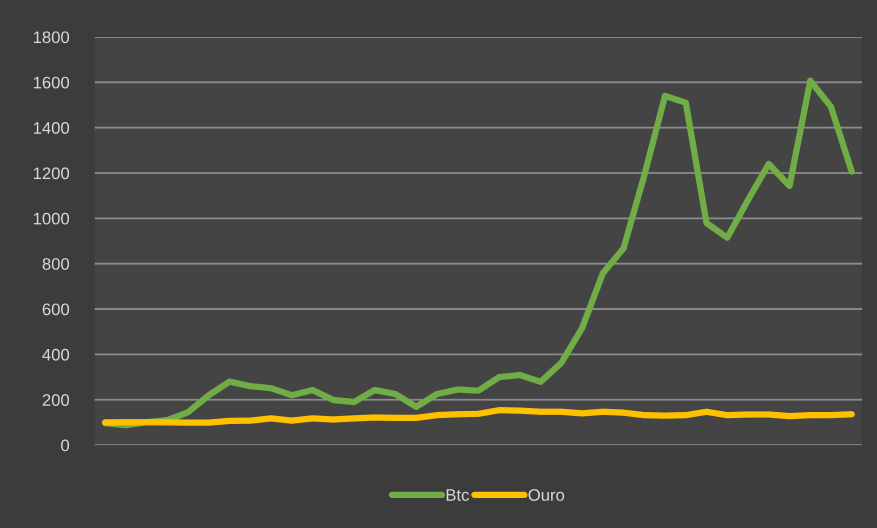  I want to click on y-tick-label: 1400, so click(52, 128).